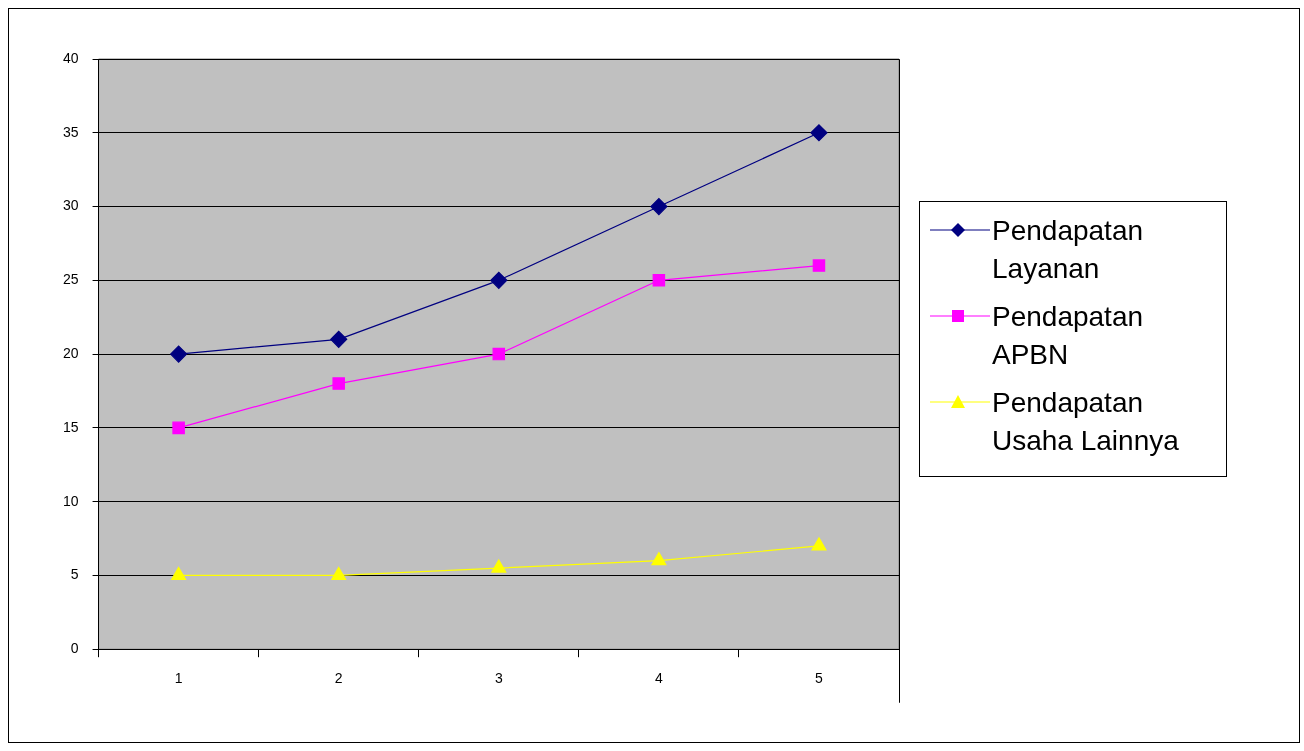 The height and width of the screenshot is (751, 1304). Describe the element at coordinates (74, 648) in the screenshot. I see `y-tick-label: 0` at that location.